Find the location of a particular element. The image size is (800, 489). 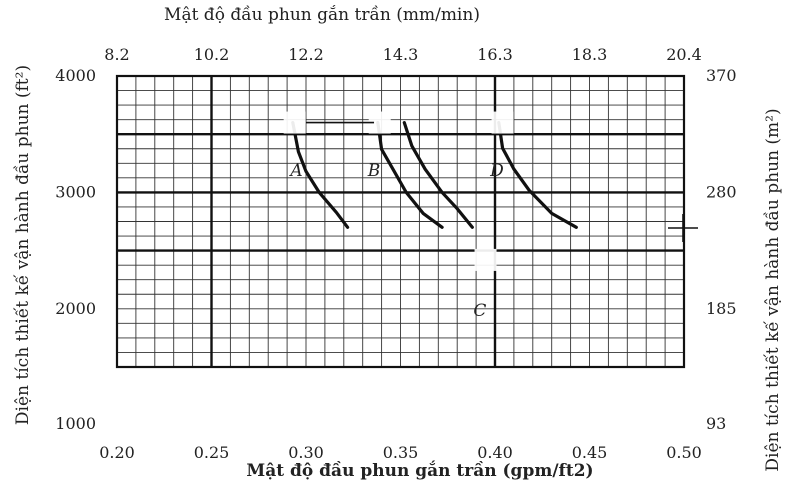

curve-label-d: D is located at coordinates (496, 171).